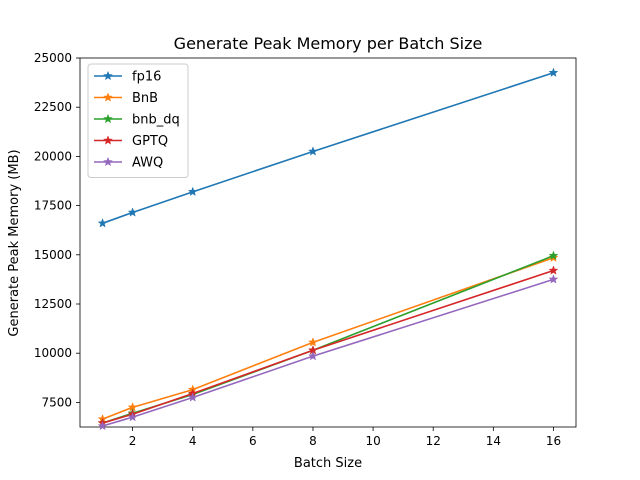 The width and height of the screenshot is (640, 480). Describe the element at coordinates (53, 353) in the screenshot. I see `y-tick-label: 10000` at that location.